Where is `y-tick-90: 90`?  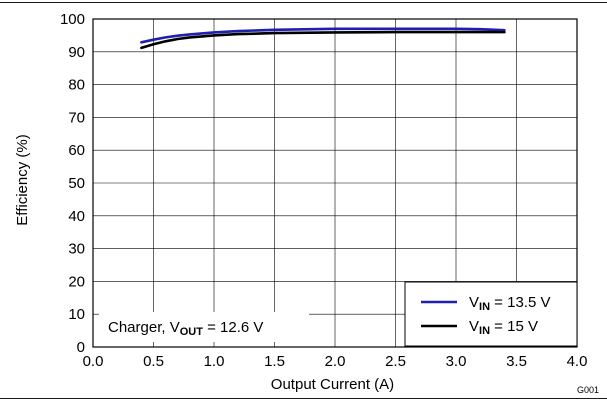 y-tick-90: 90 is located at coordinates (76, 52).